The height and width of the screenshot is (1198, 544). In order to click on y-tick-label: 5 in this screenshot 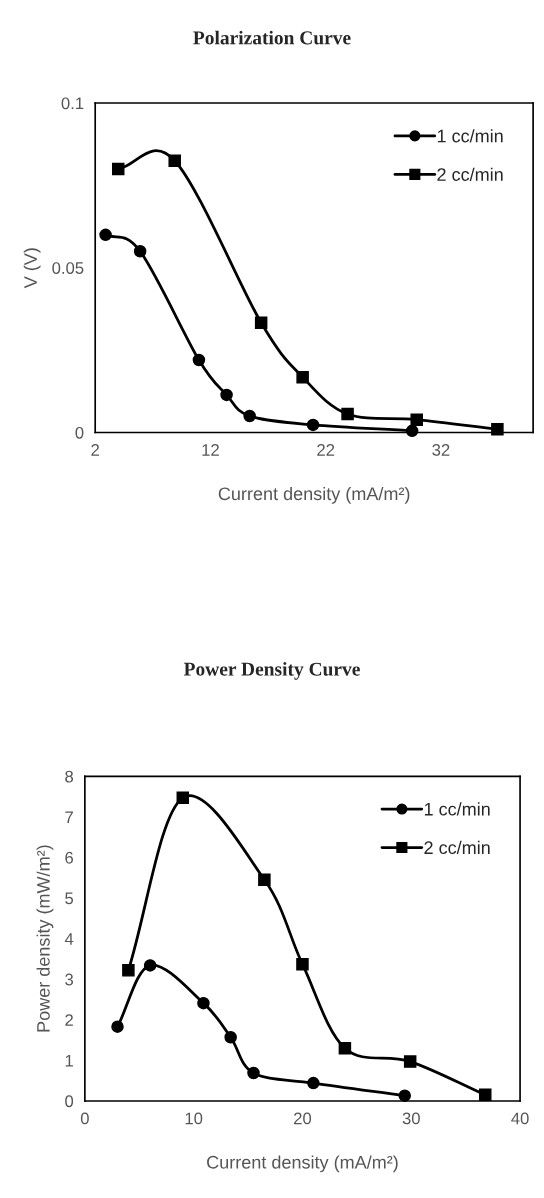, I will do `click(69, 898)`.